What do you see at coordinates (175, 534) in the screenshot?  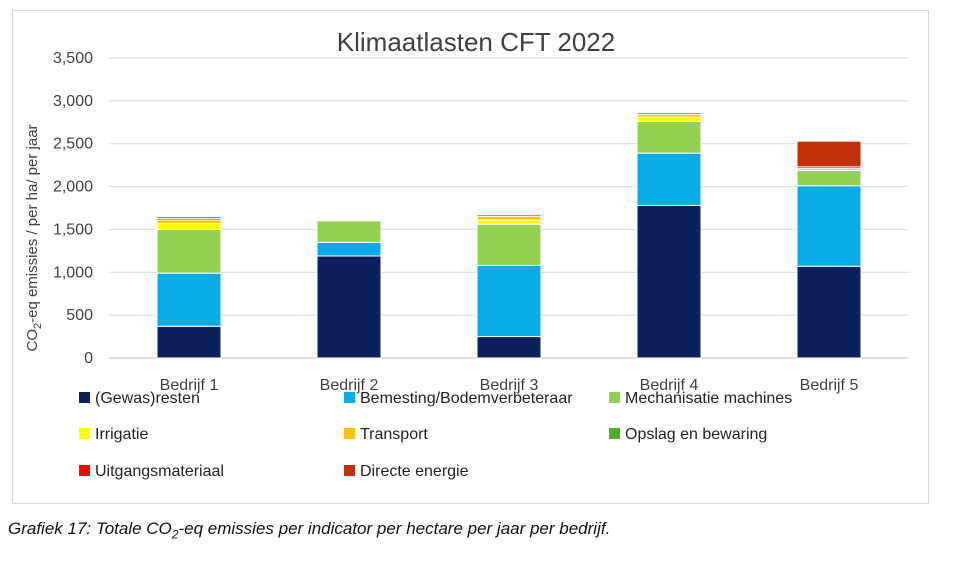 I see `caption-subscript: 2` at bounding box center [175, 534].